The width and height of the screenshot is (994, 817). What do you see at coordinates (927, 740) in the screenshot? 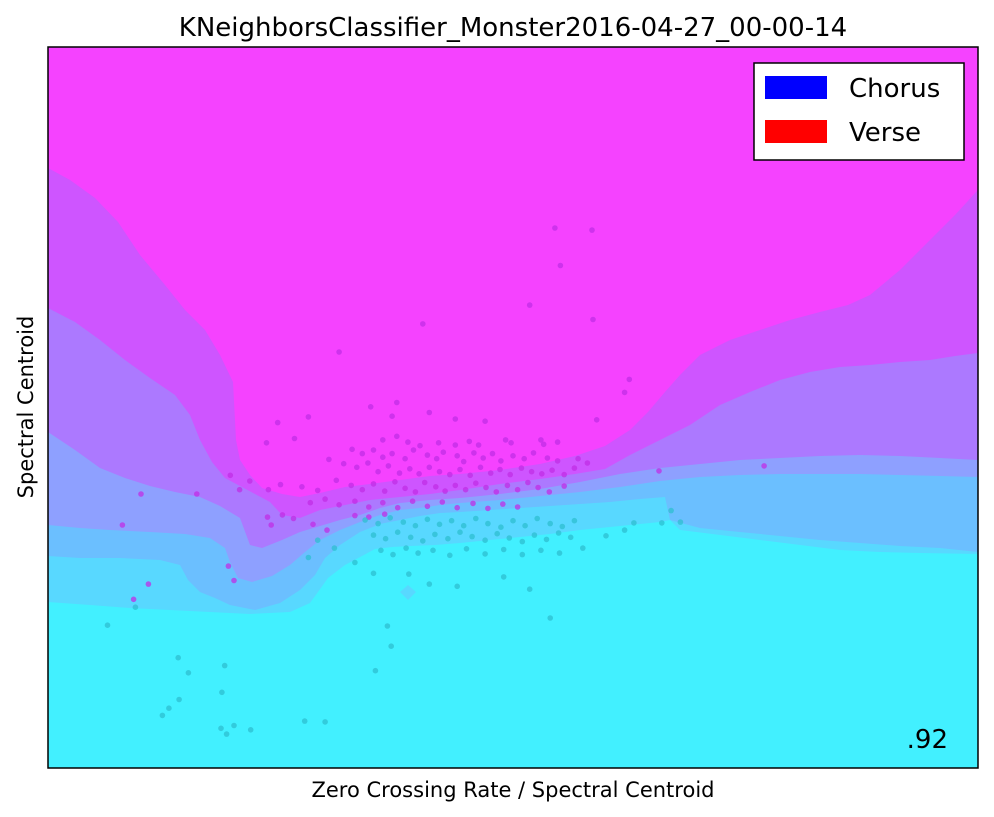
I see `score-label: .92` at bounding box center [927, 740].